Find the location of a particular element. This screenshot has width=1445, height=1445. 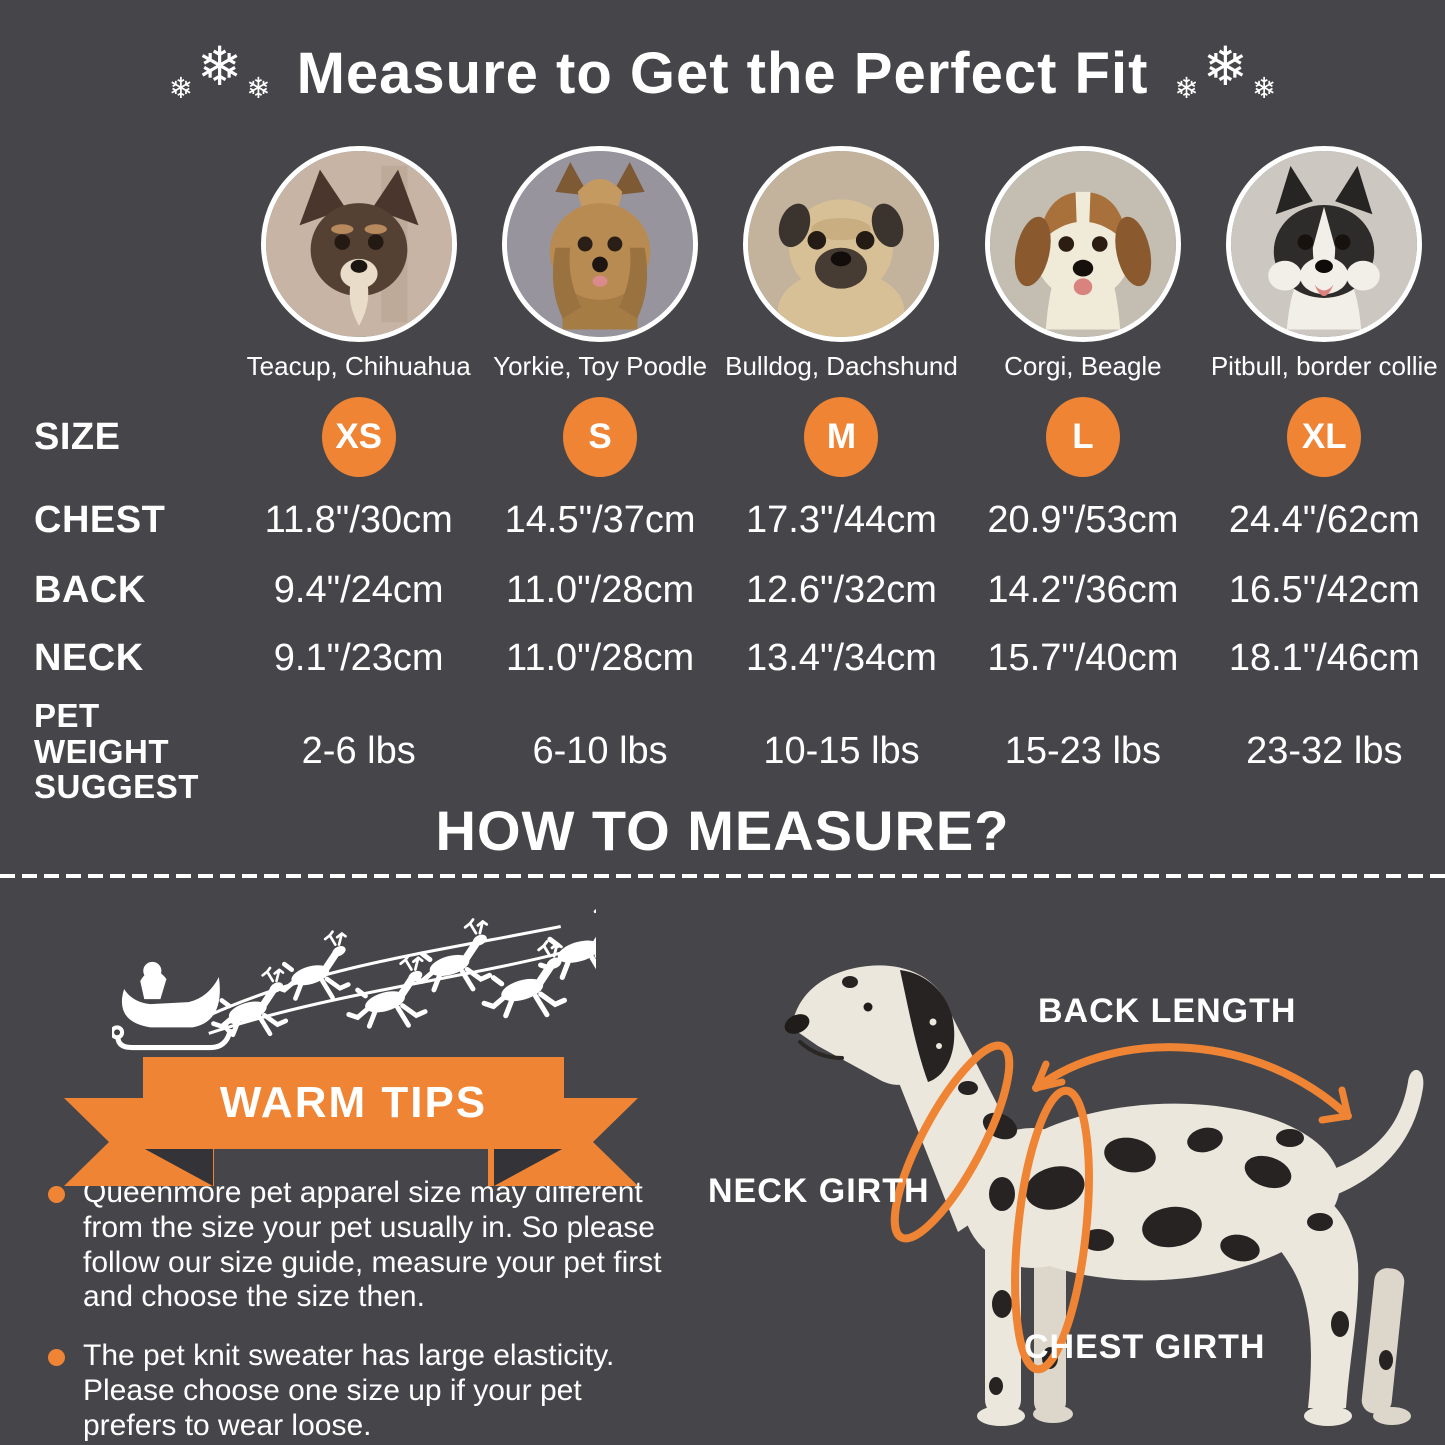

chihuahua-photo is located at coordinates (358, 244).